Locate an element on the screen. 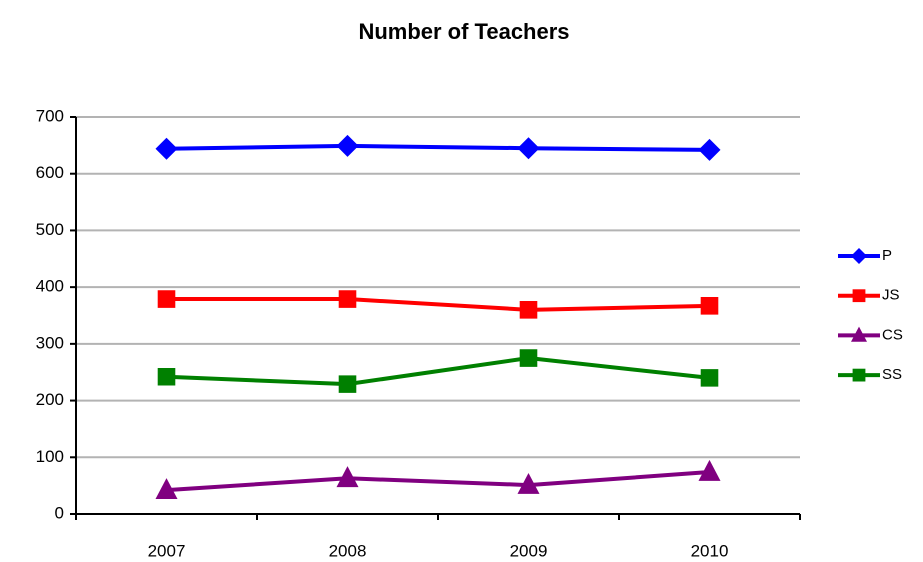 The width and height of the screenshot is (923, 562). x-tick-label: 2009 is located at coordinates (529, 550).